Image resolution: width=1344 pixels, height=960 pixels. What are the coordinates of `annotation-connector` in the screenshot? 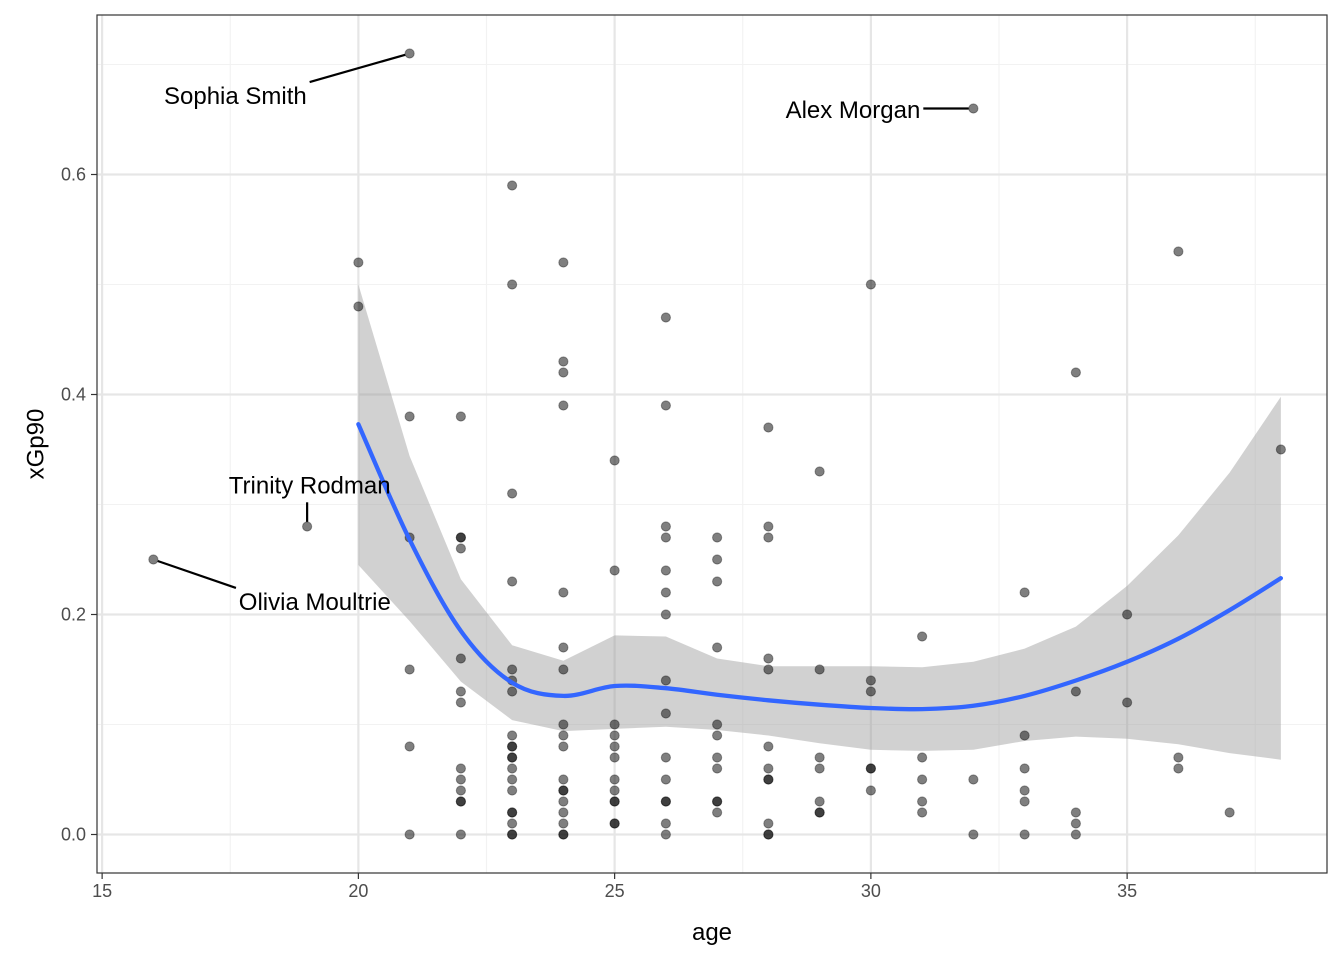 It's located at (197, 574).